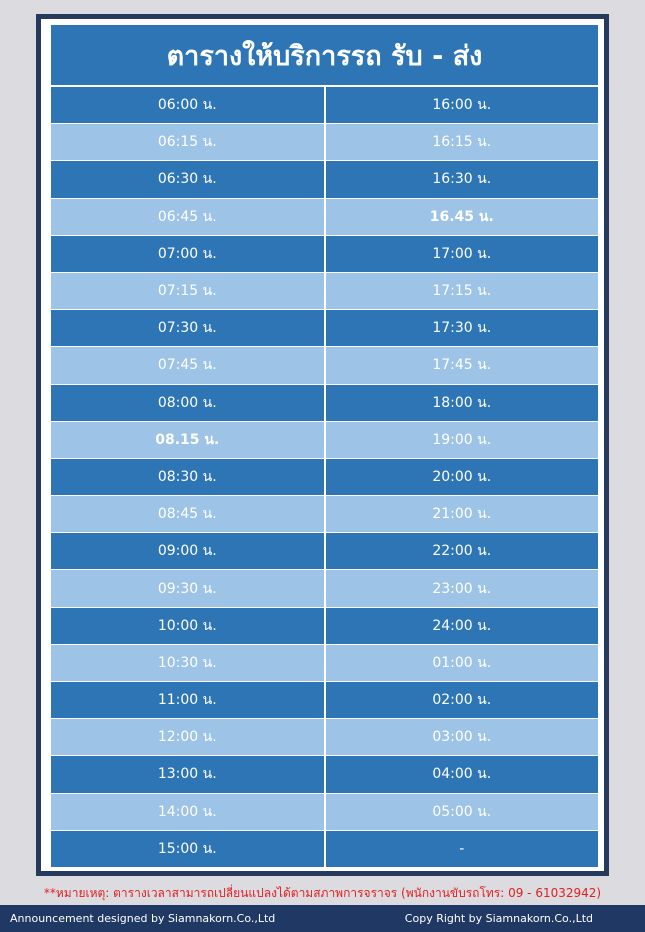 This screenshot has height=932, width=645. I want to click on table-cell: 16:30 น., so click(461, 179).